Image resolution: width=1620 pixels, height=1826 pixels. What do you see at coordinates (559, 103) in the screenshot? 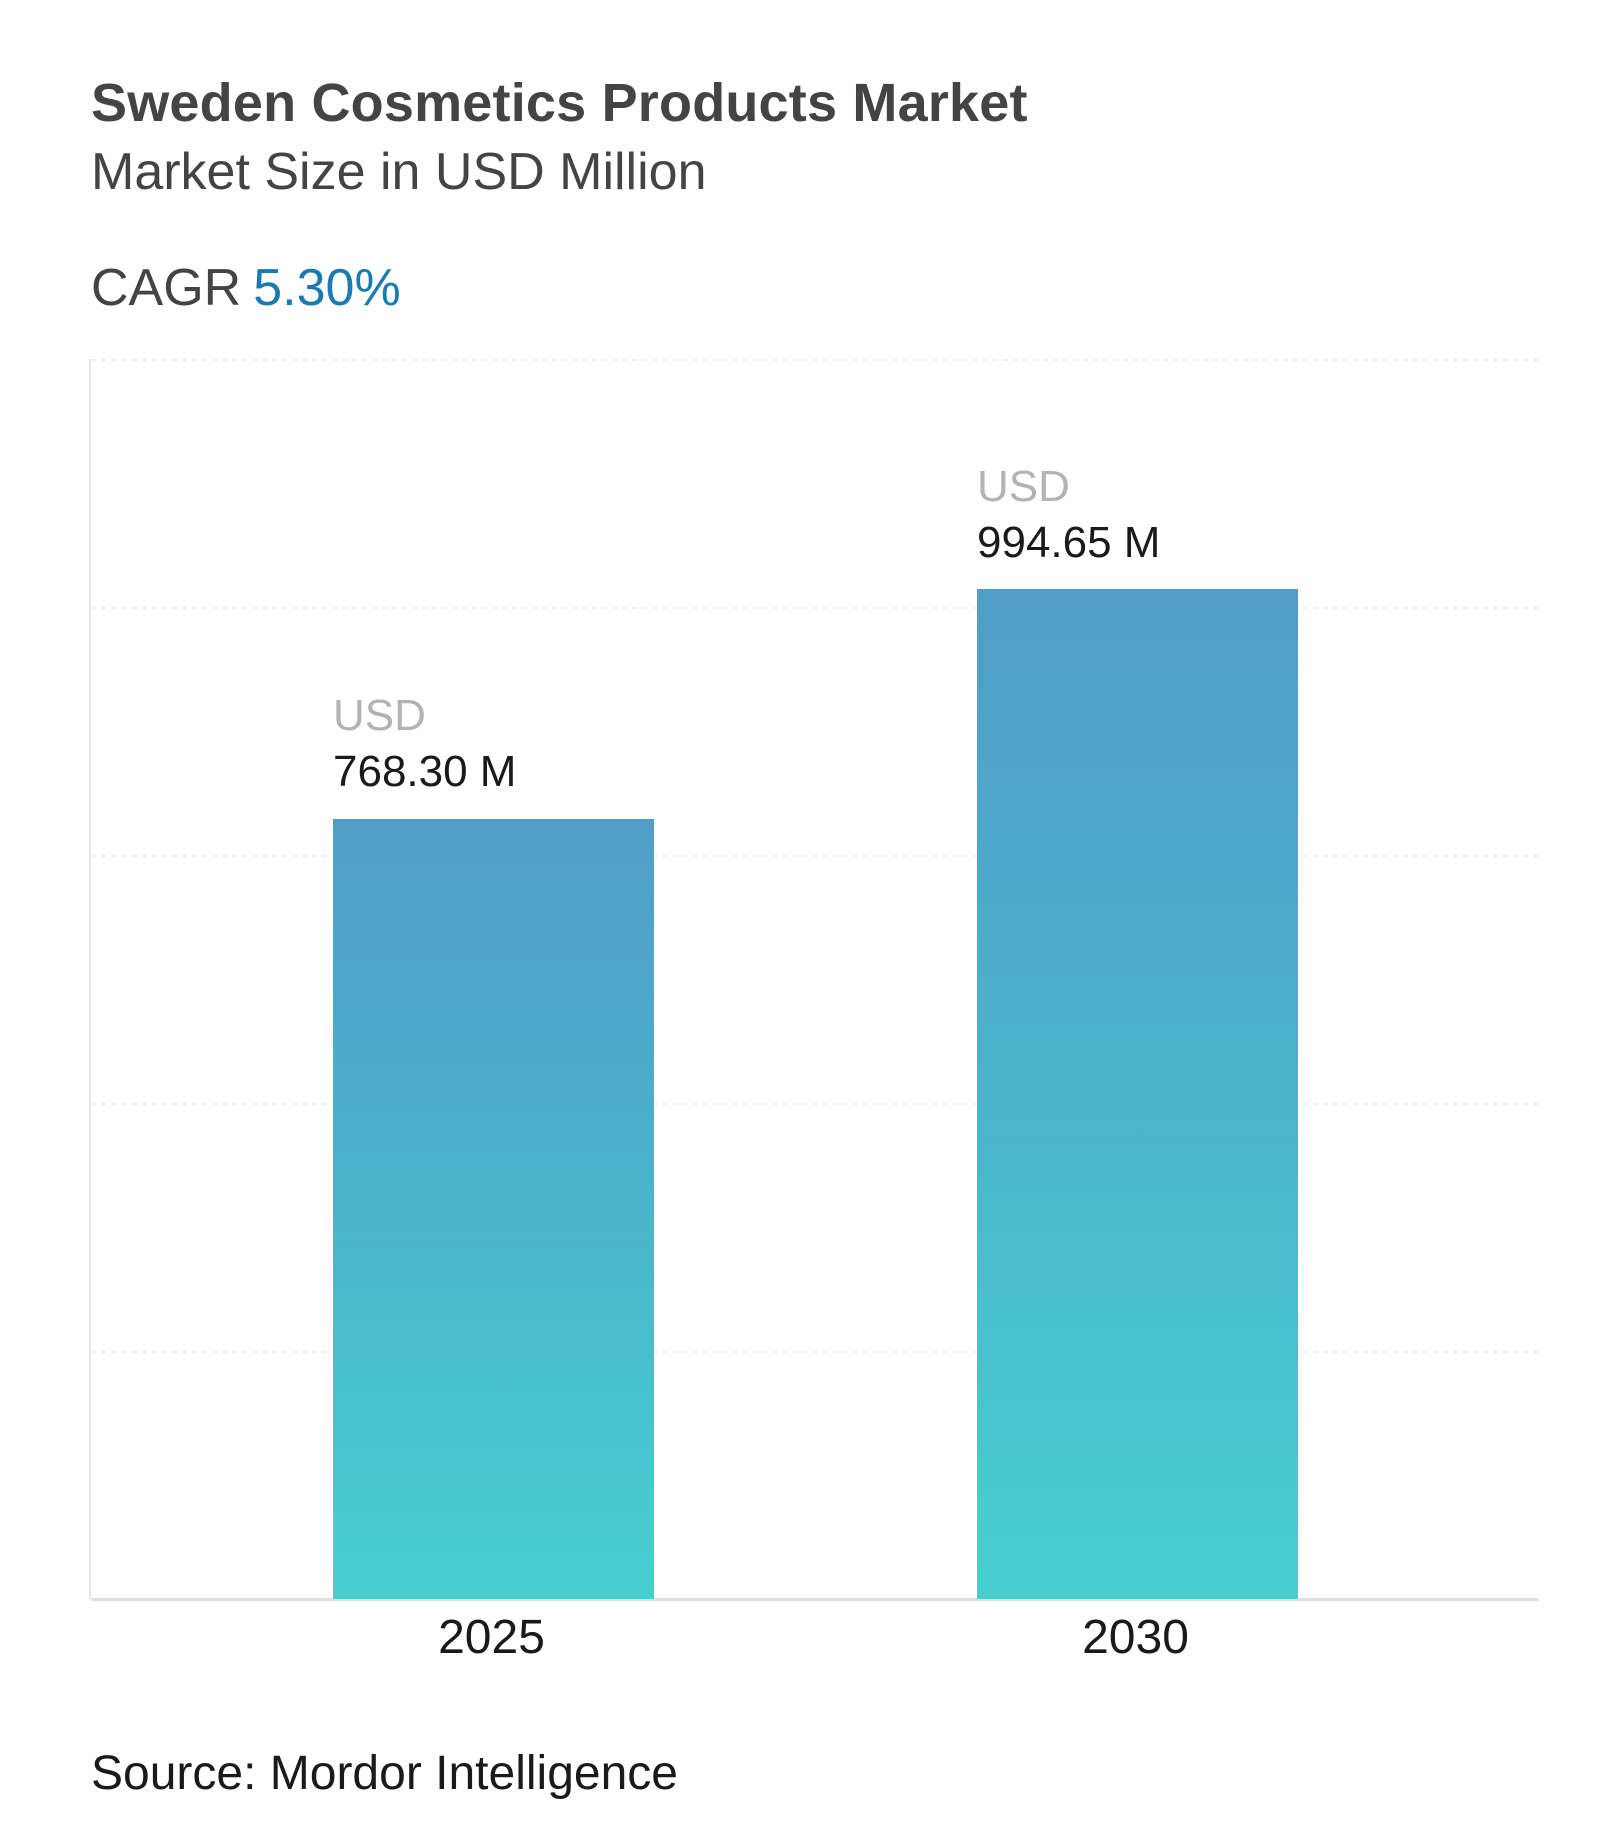
I see `chart-title: Sweden Cosmetics Products Market` at bounding box center [559, 103].